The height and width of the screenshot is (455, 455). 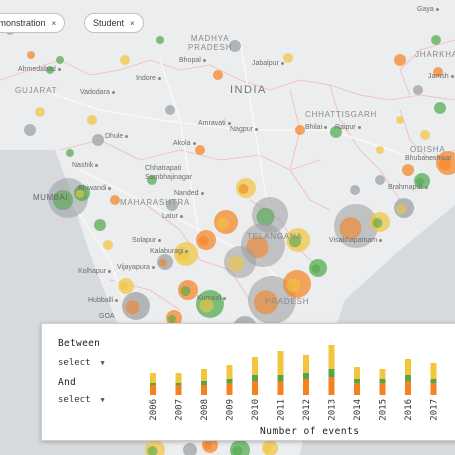 I want to click on city-label: Kolhapur, so click(x=94, y=271).